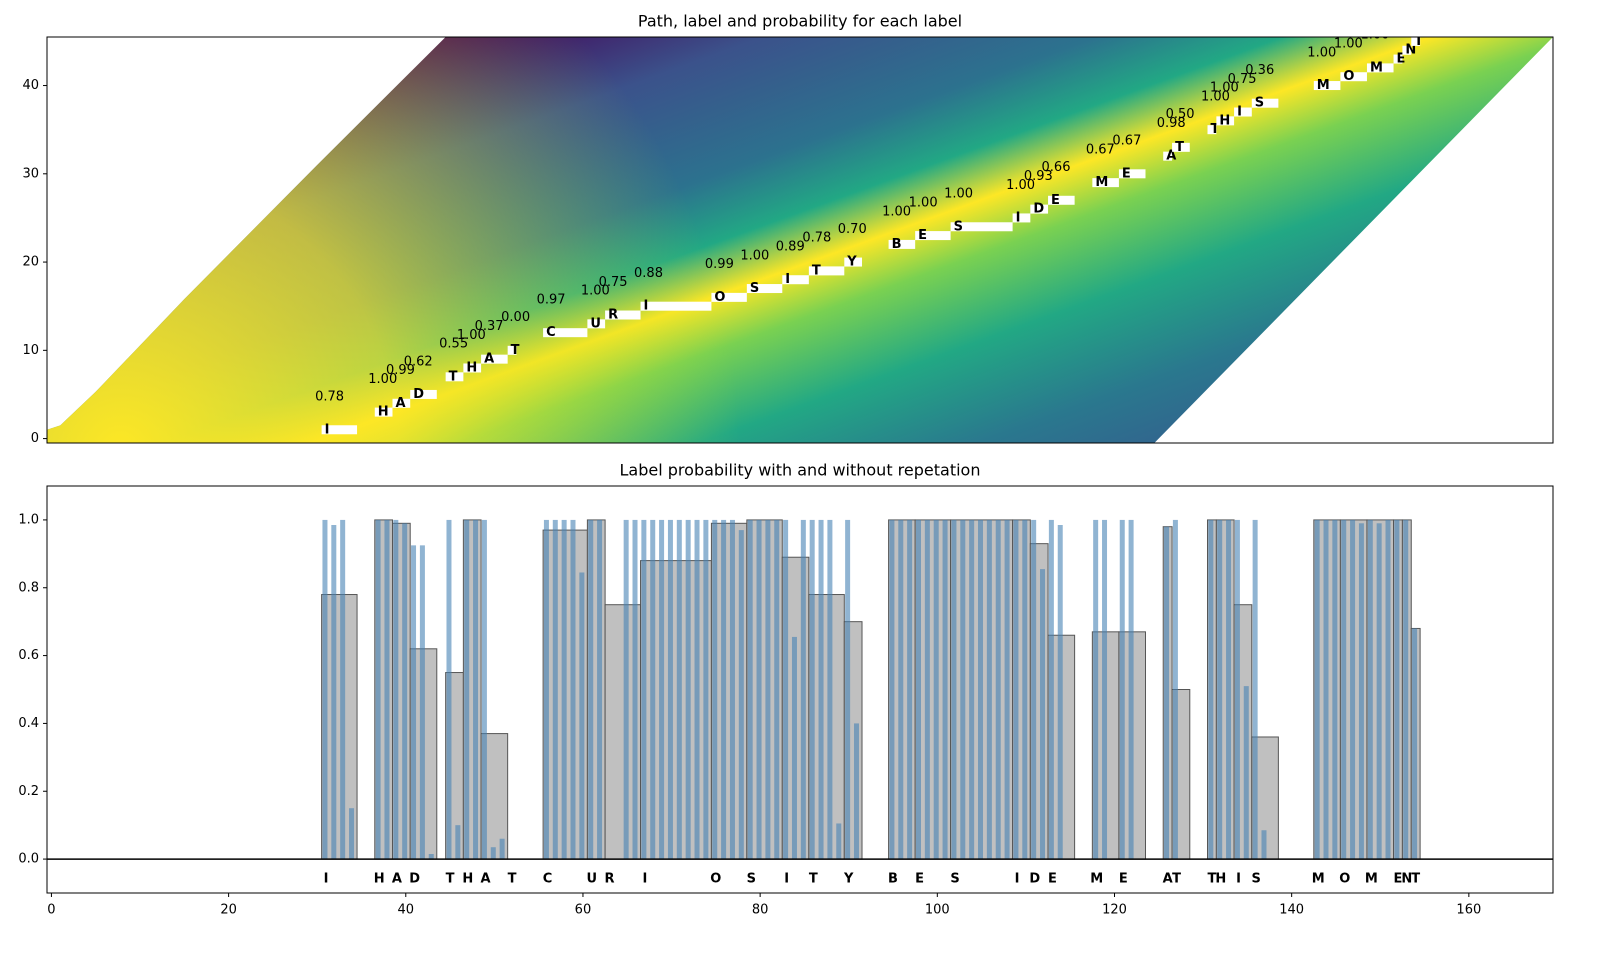 Image resolution: width=1600 pixels, height=954 pixels. Describe the element at coordinates (1468, 910) in the screenshot. I see `x-tick-label: 160` at that location.